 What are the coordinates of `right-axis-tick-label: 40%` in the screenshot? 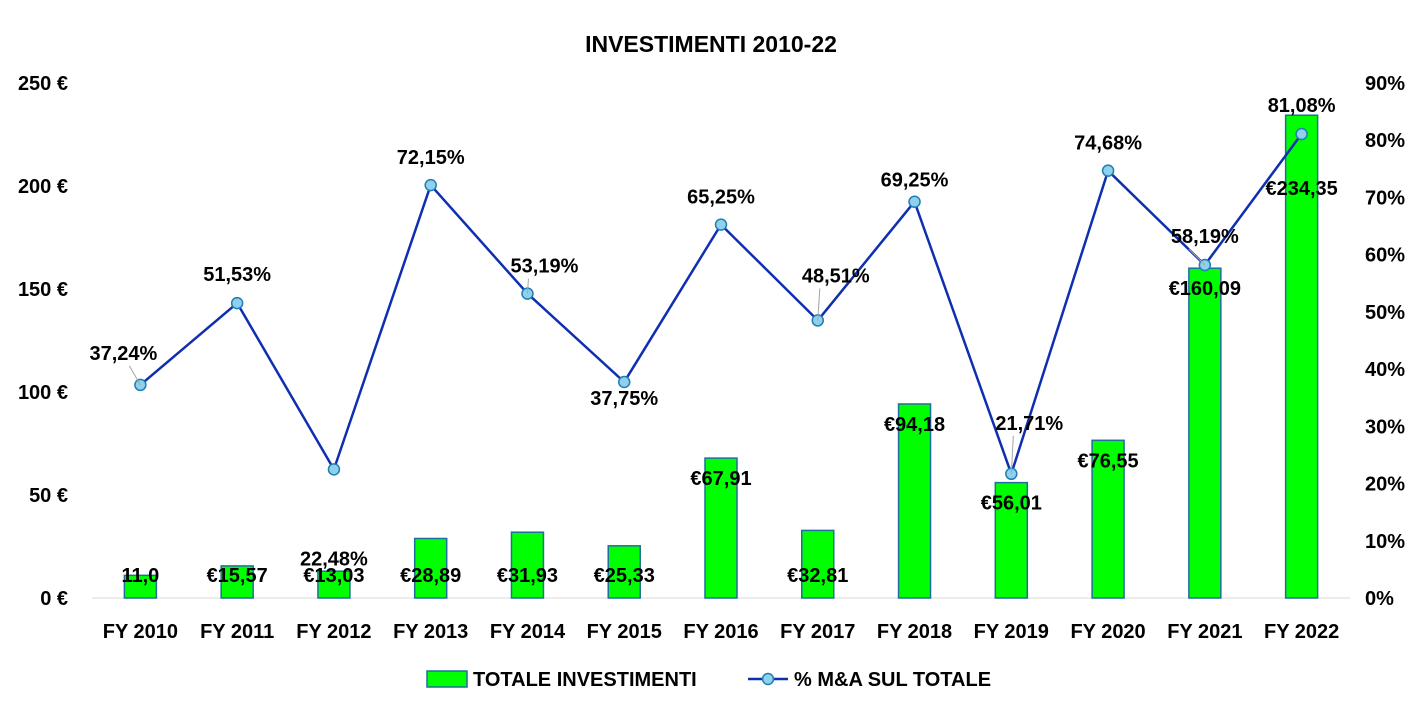 It's located at (1385, 370).